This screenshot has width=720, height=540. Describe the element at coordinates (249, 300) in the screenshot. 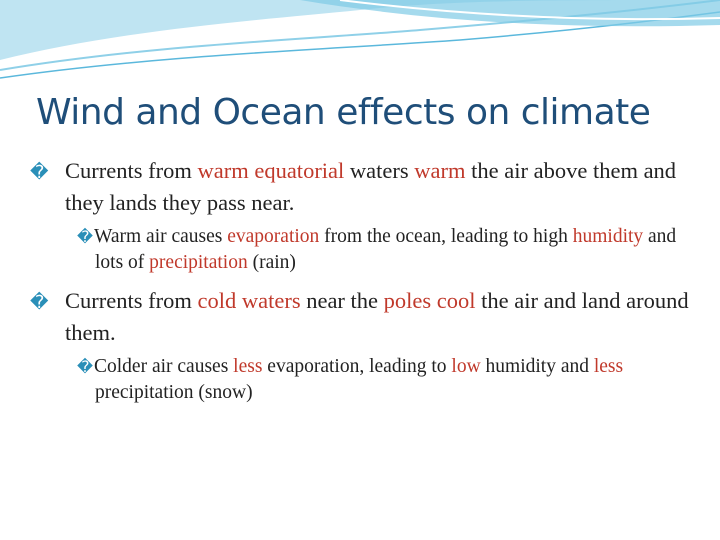

I see `highlighted-text: cold waters` at that location.